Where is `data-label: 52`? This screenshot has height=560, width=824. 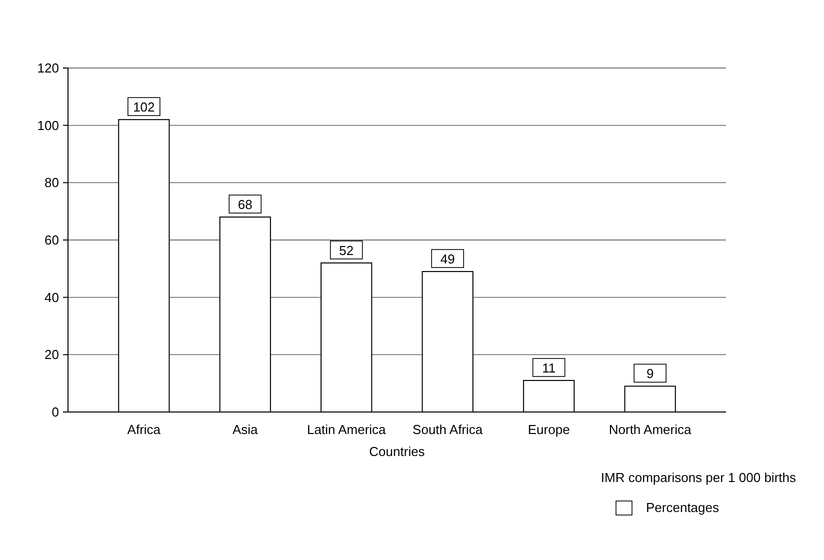
data-label: 52 is located at coordinates (346, 250).